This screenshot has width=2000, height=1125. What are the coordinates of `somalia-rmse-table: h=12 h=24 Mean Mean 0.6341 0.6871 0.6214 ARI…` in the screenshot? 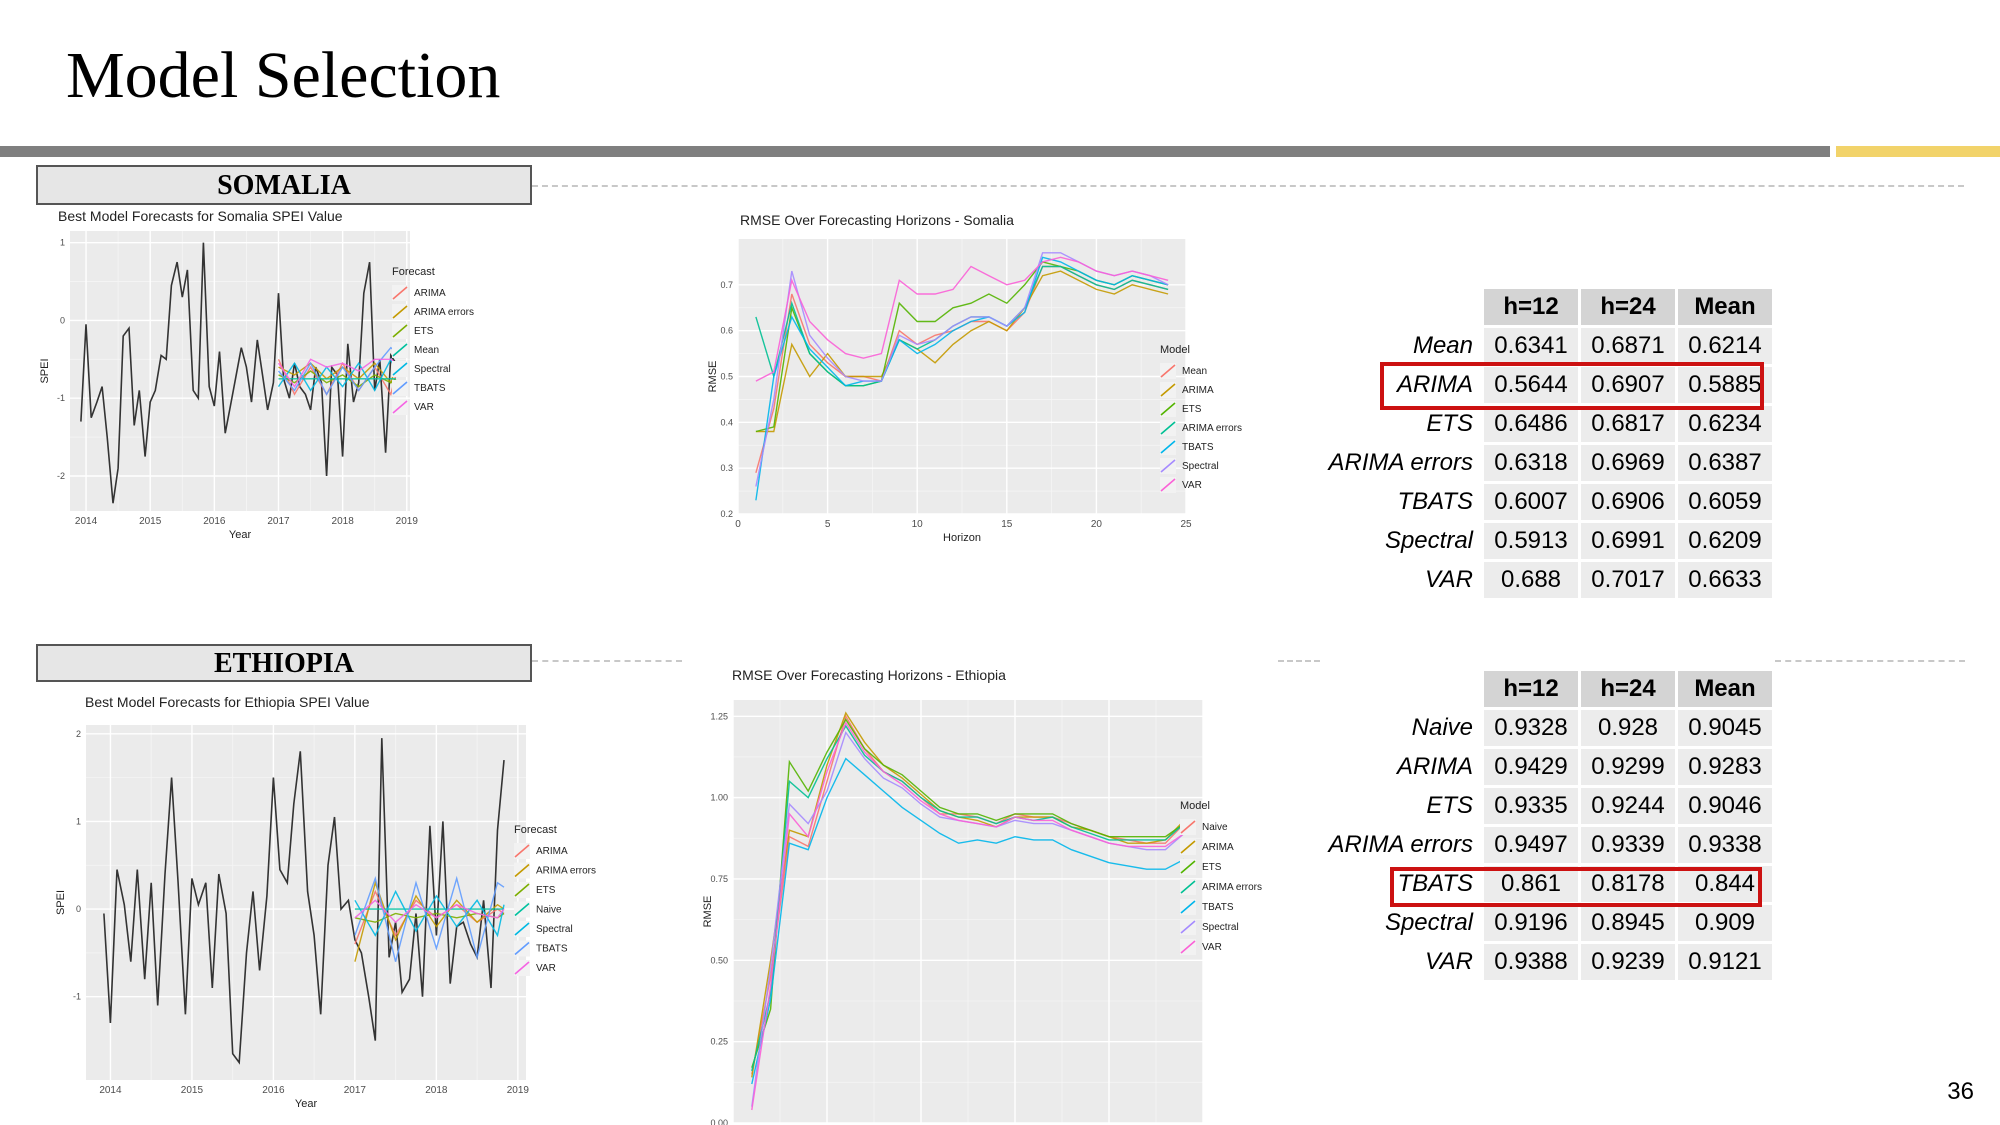 It's located at (1547, 443).